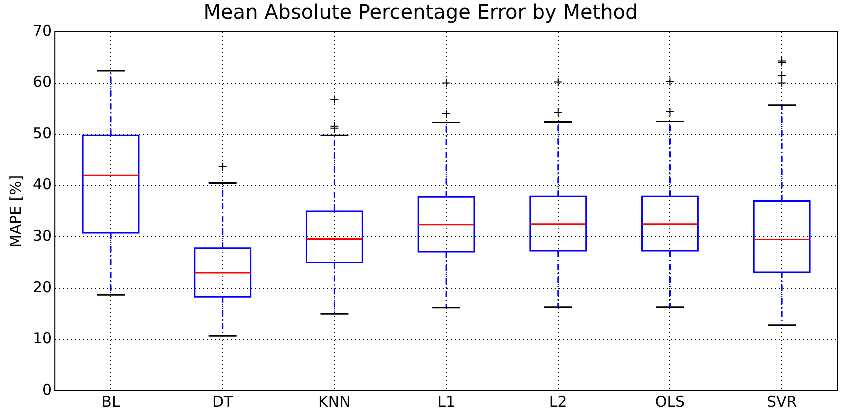 The image size is (846, 415). I want to click on y-tick-label: 40, so click(42, 185).